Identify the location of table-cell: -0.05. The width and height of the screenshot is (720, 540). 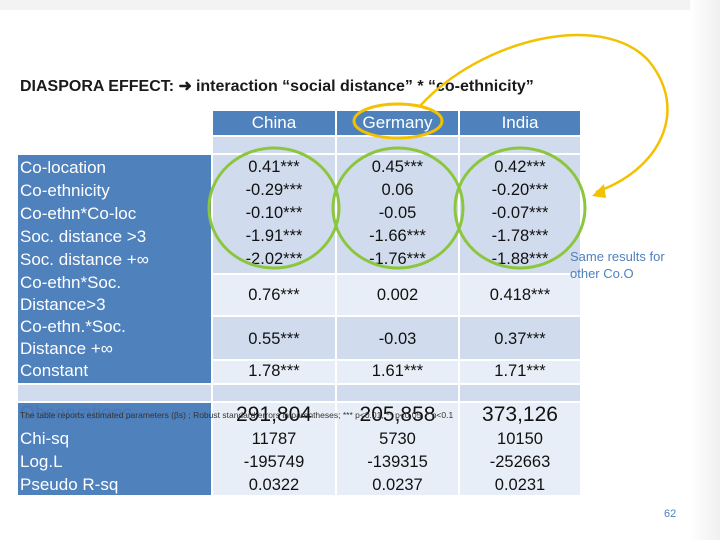
(397, 213).